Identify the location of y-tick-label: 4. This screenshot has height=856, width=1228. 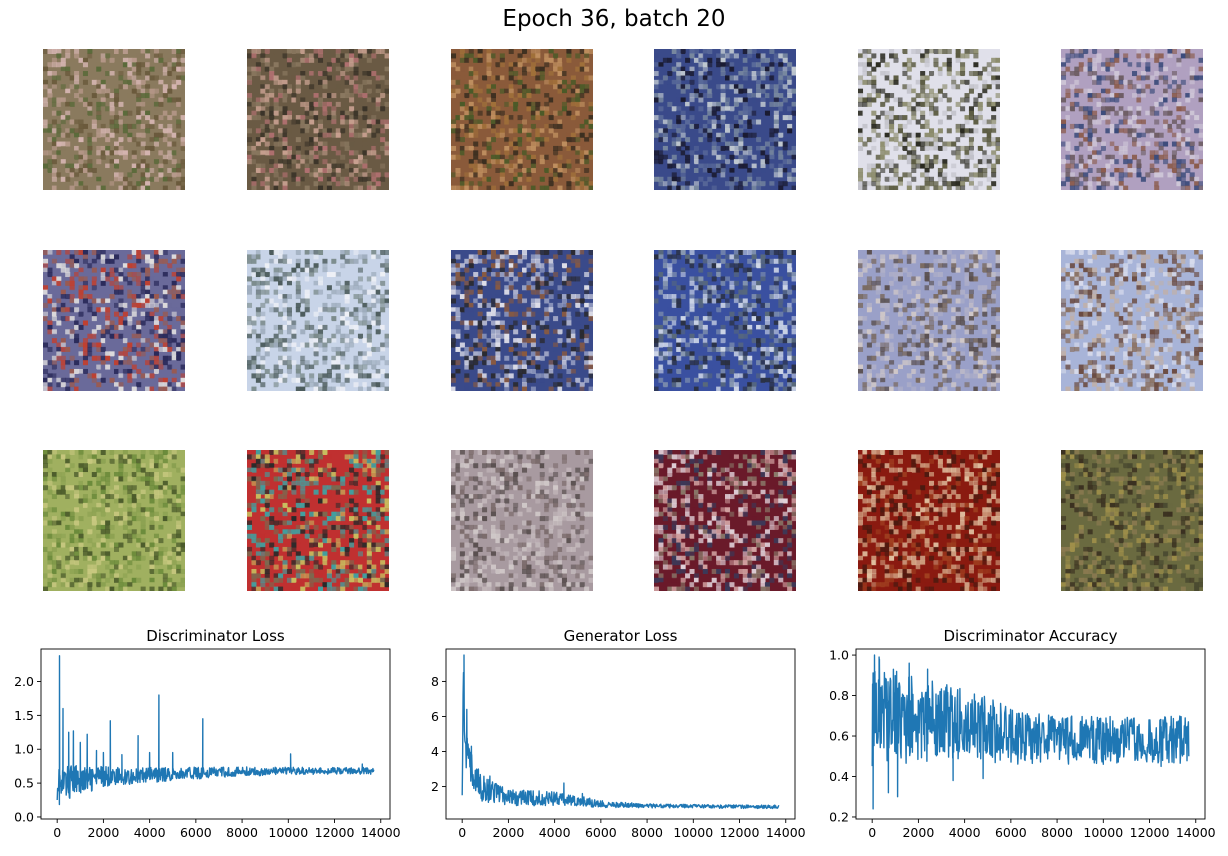
(435, 751).